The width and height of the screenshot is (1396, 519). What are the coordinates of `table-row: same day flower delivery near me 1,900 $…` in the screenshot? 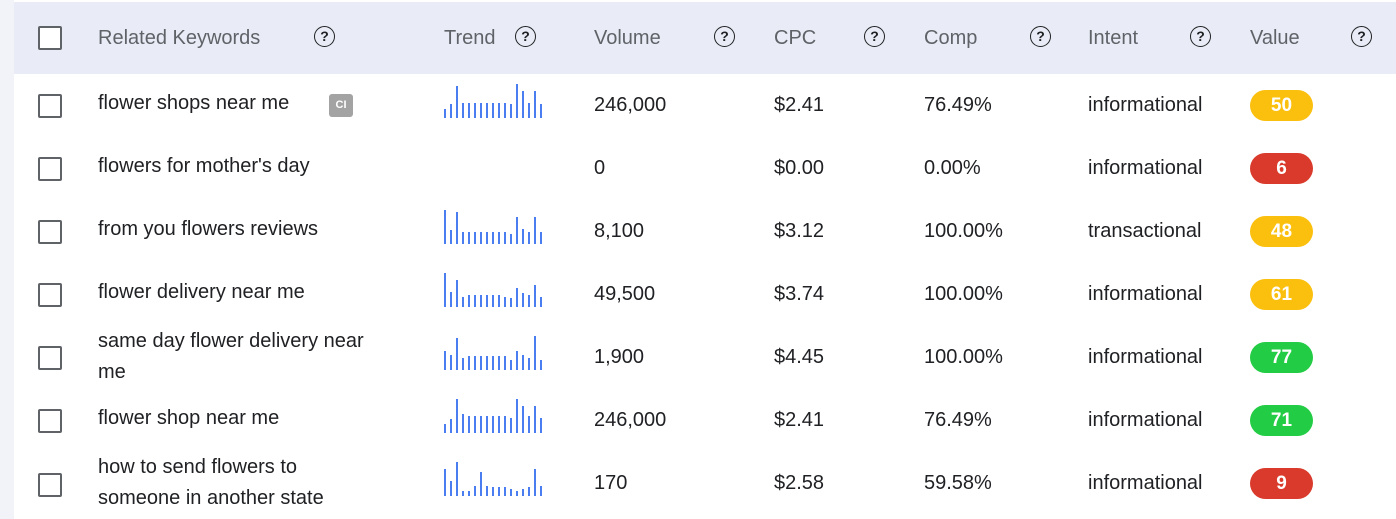 It's located at (698, 357).